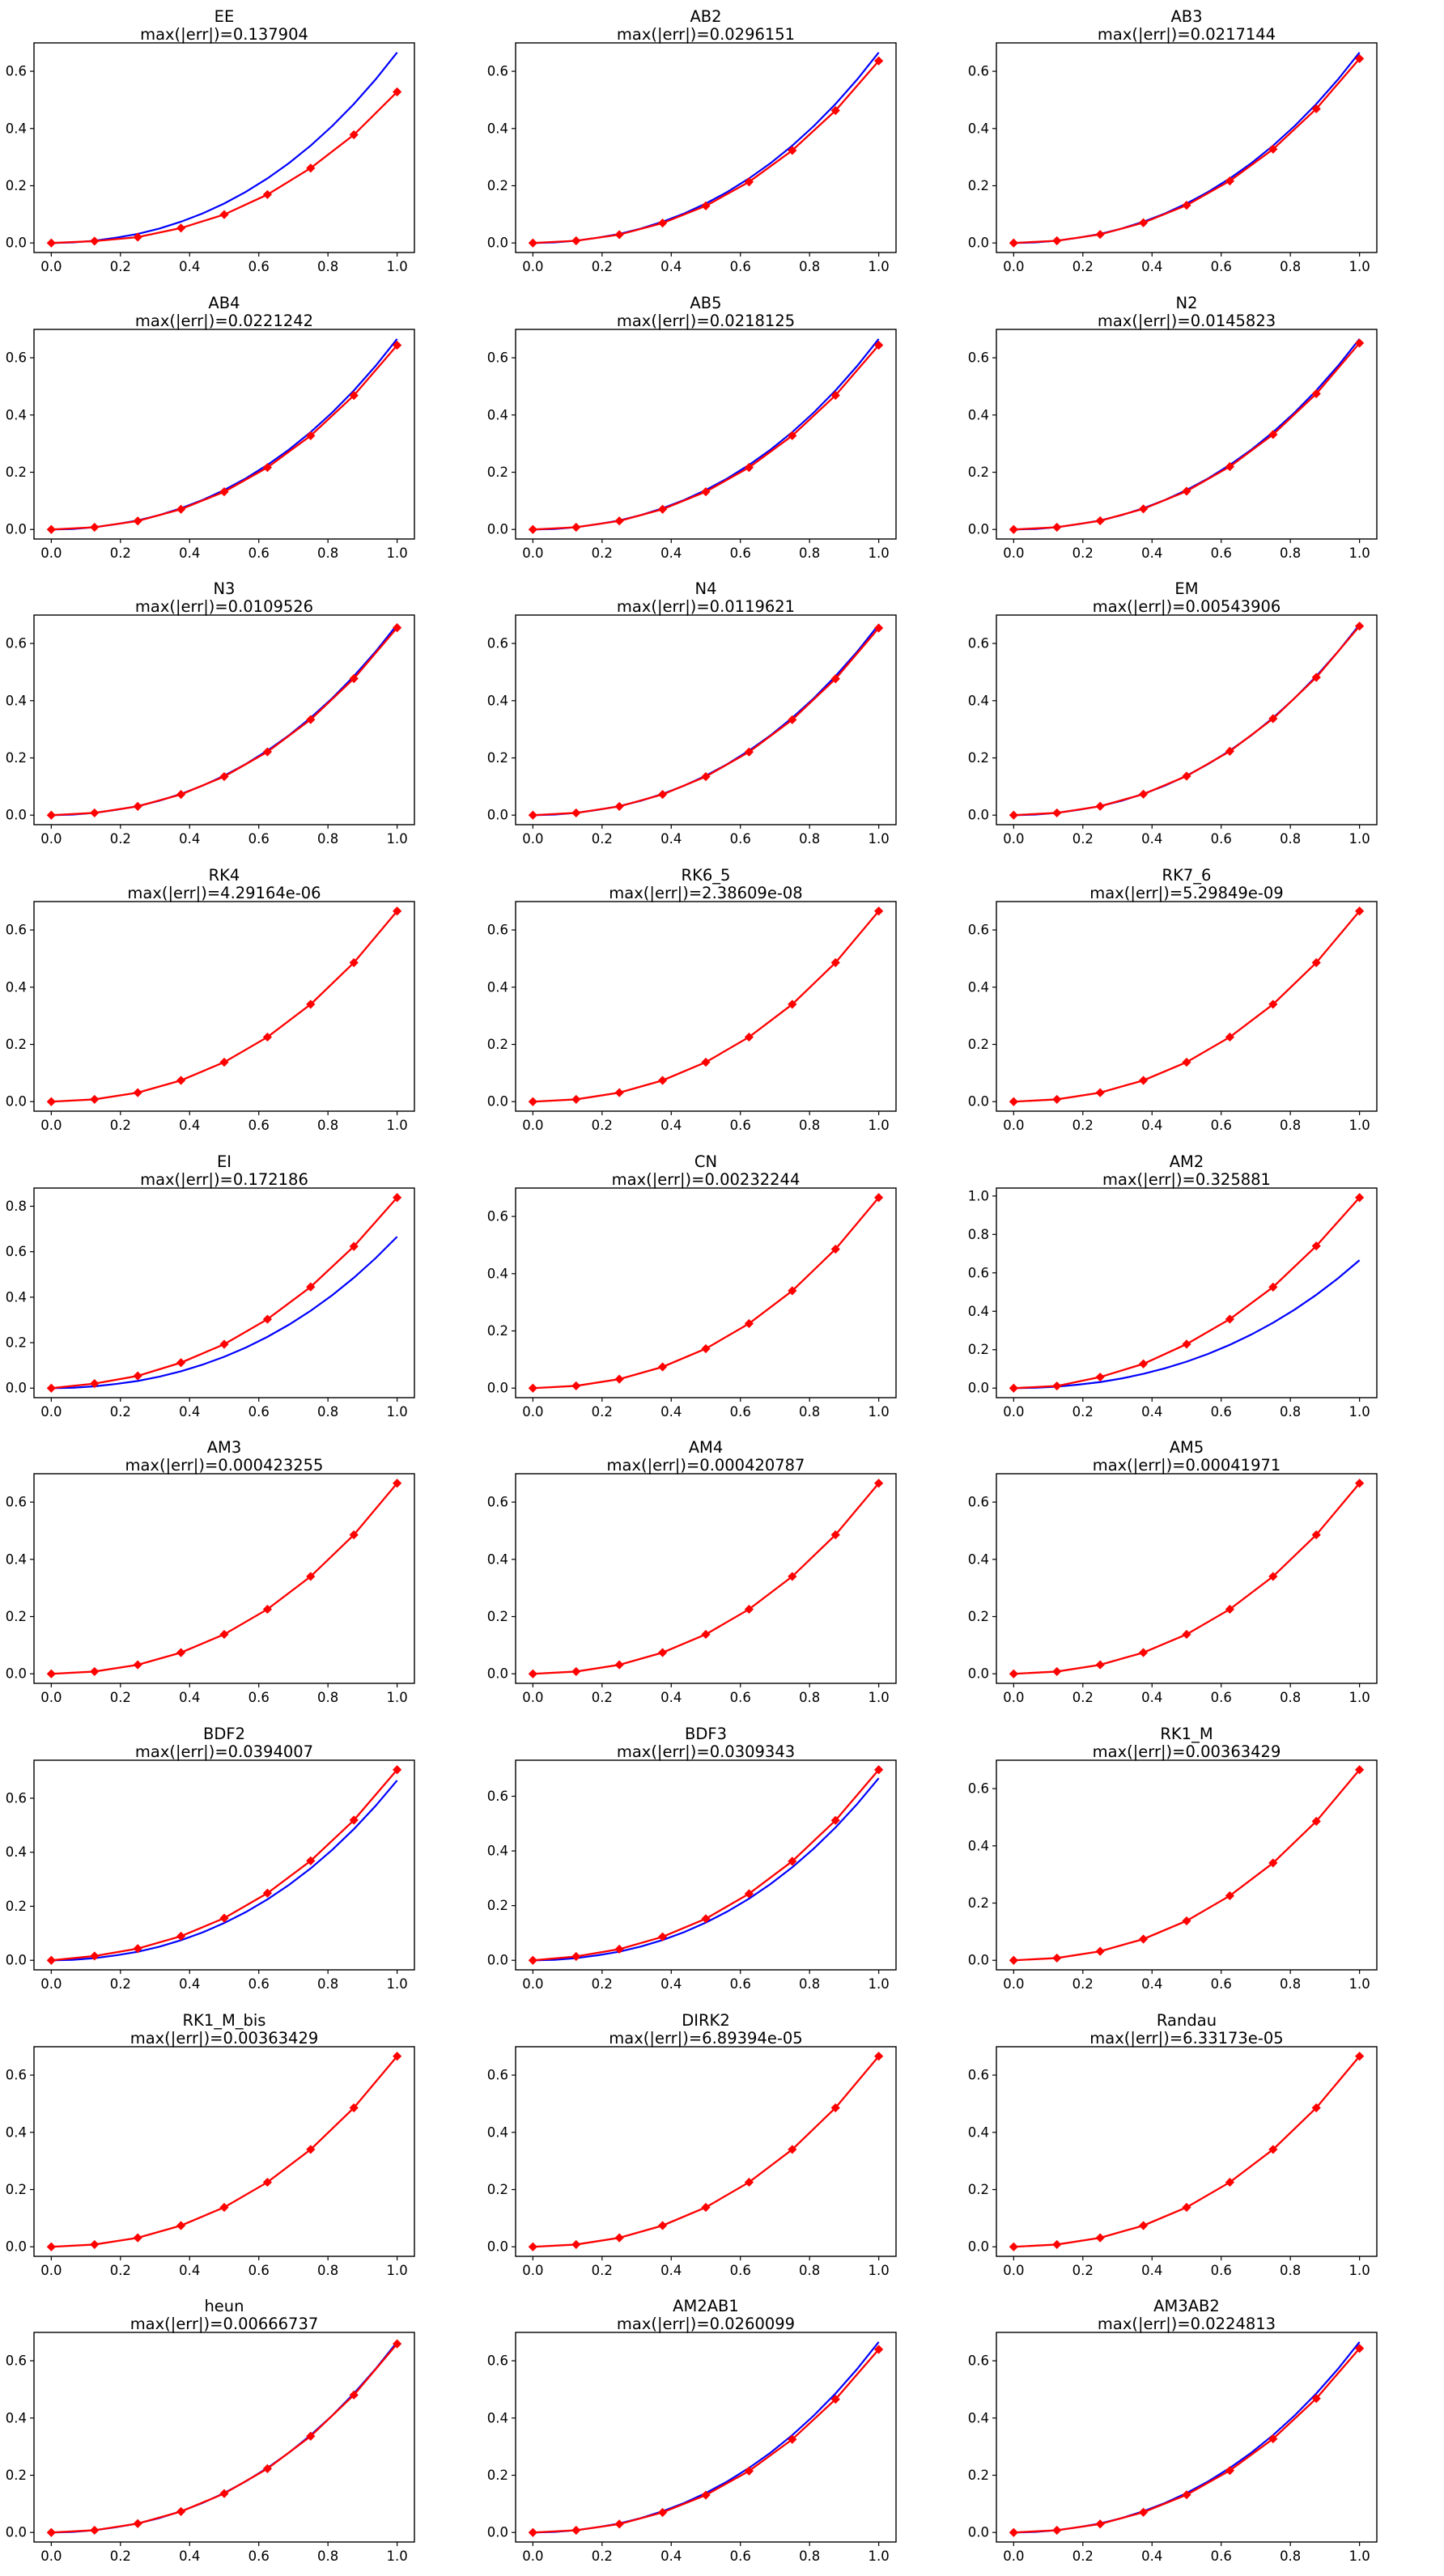  I want to click on axes-N3: 0.0 0.2 0.4 0.6 0.8 1.0 0.0 0.2 0.4 0.6, so click(207, 741).